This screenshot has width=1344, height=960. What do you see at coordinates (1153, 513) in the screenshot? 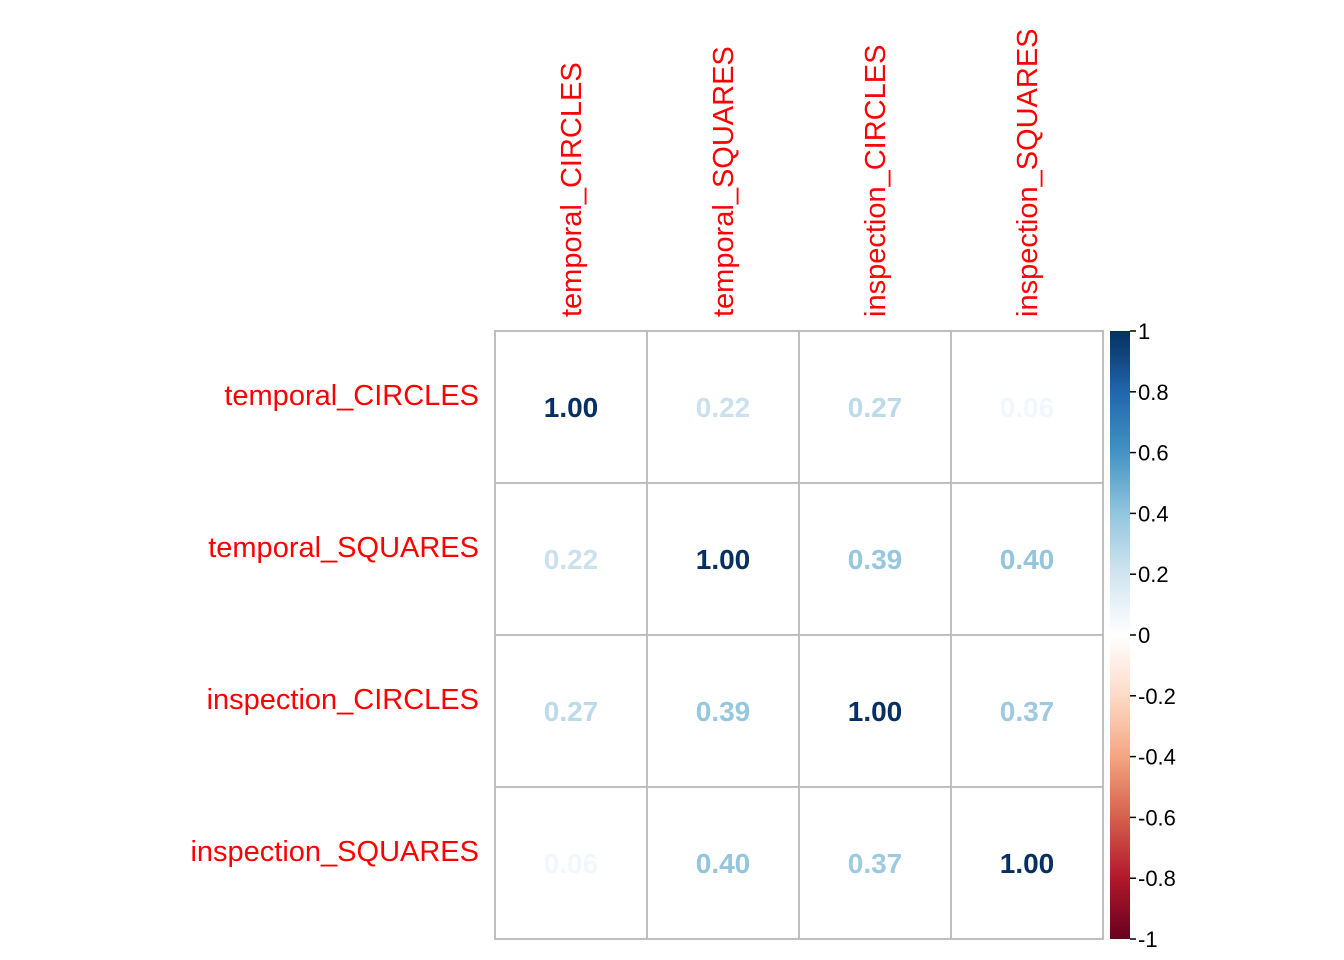
I see `colorbar-tick-label: 0.4` at bounding box center [1153, 513].